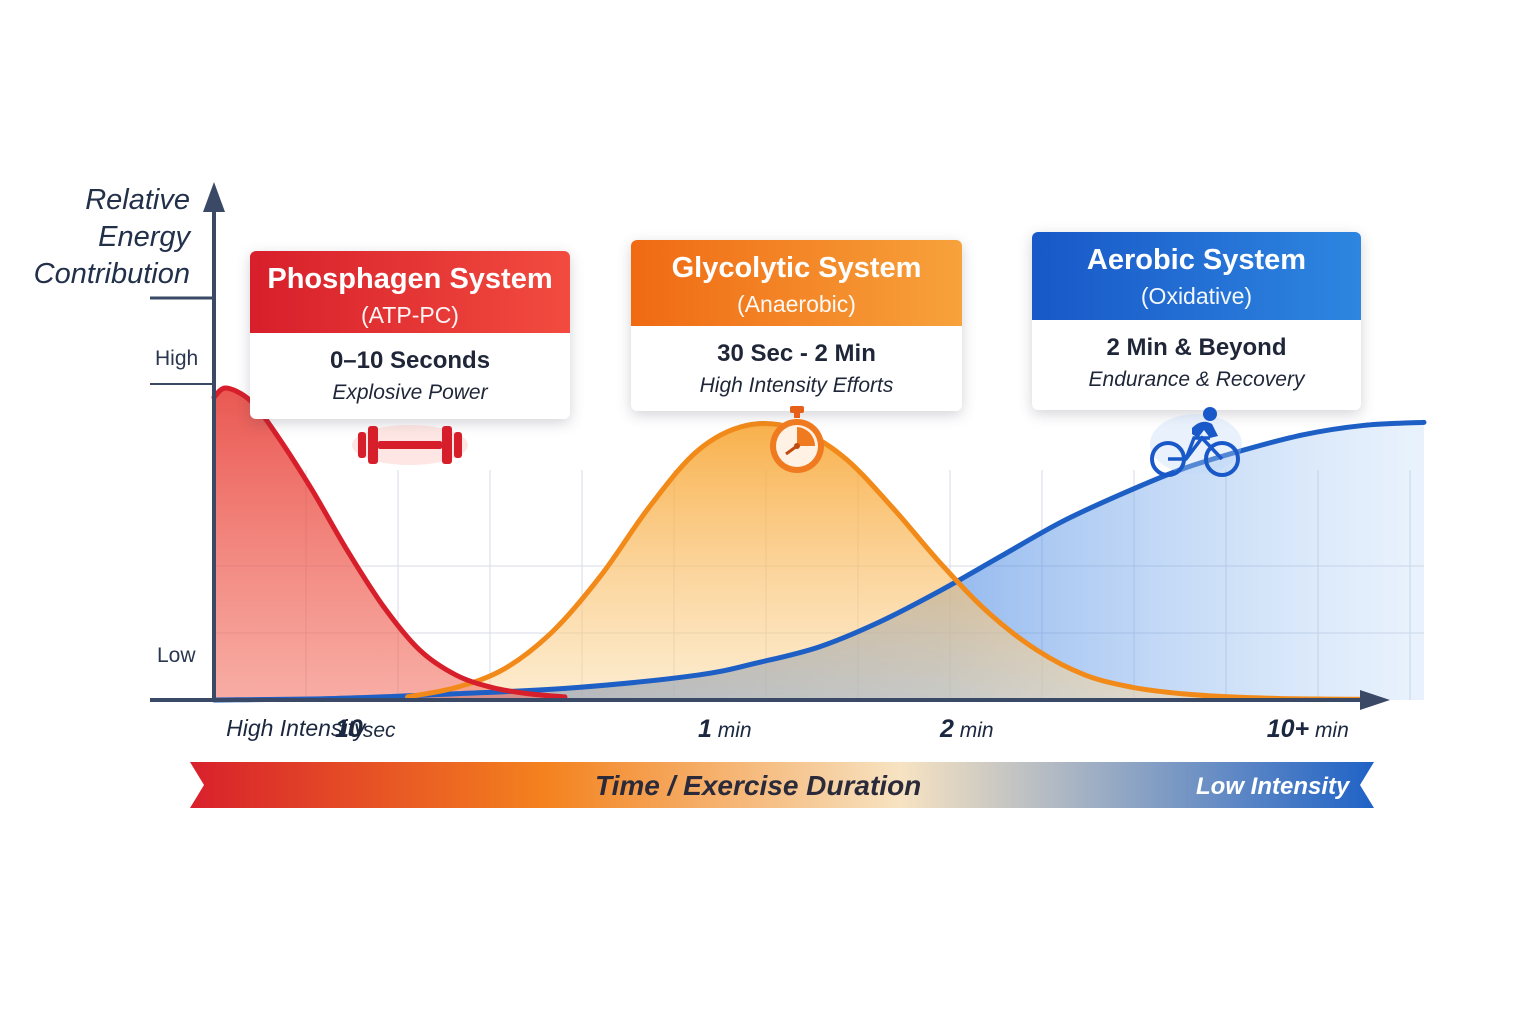 This screenshot has width=1536, height=1024. I want to click on x-tick-unit: sec, so click(379, 730).